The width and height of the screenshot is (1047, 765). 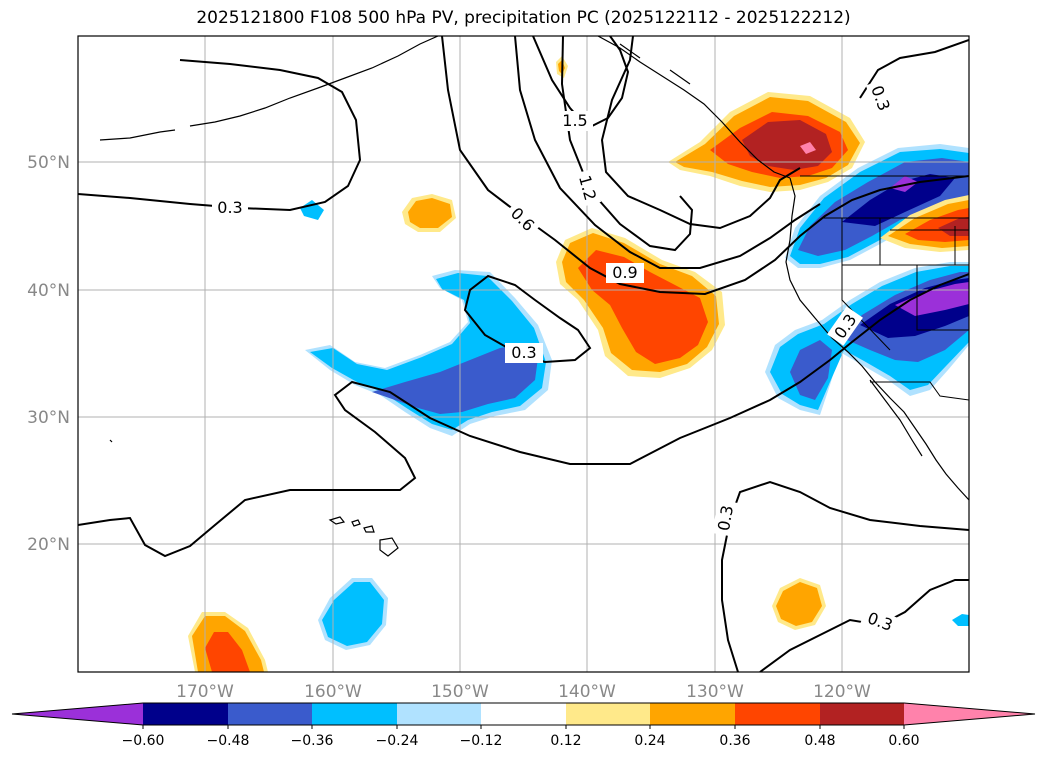 I want to click on lon-label: 150°W, so click(x=460, y=692).